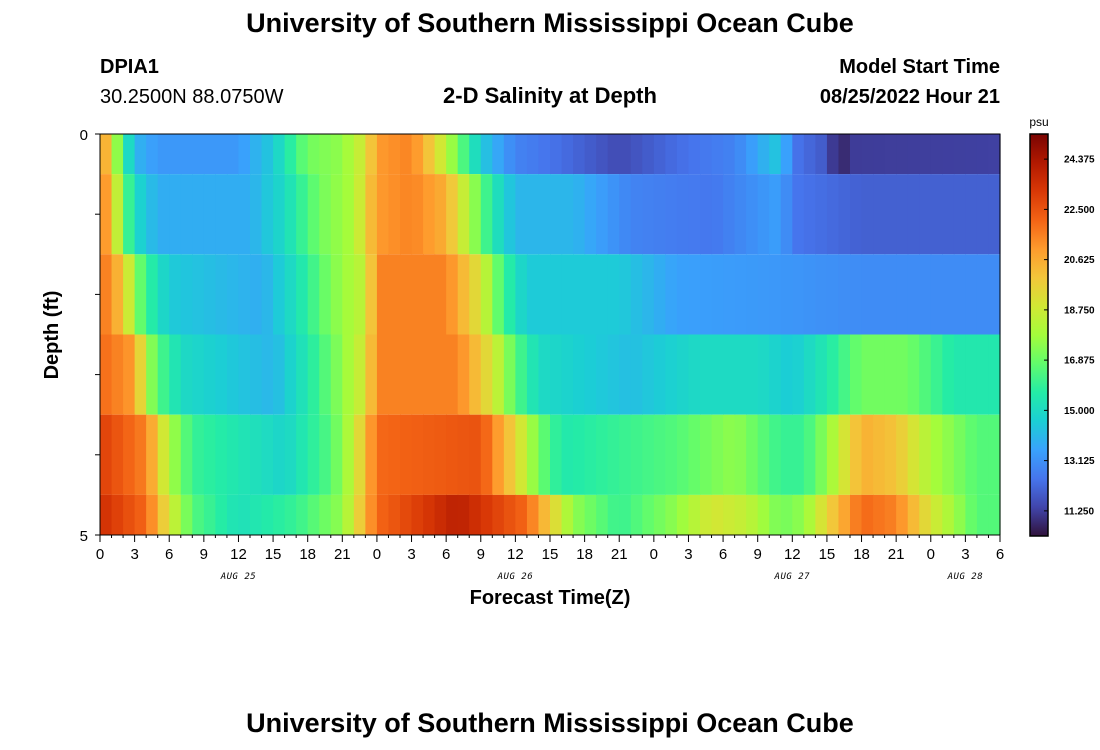 The width and height of the screenshot is (1100, 750). What do you see at coordinates (602, 374) in the screenshot?
I see `heatmap-cell-d3-h43` at bounding box center [602, 374].